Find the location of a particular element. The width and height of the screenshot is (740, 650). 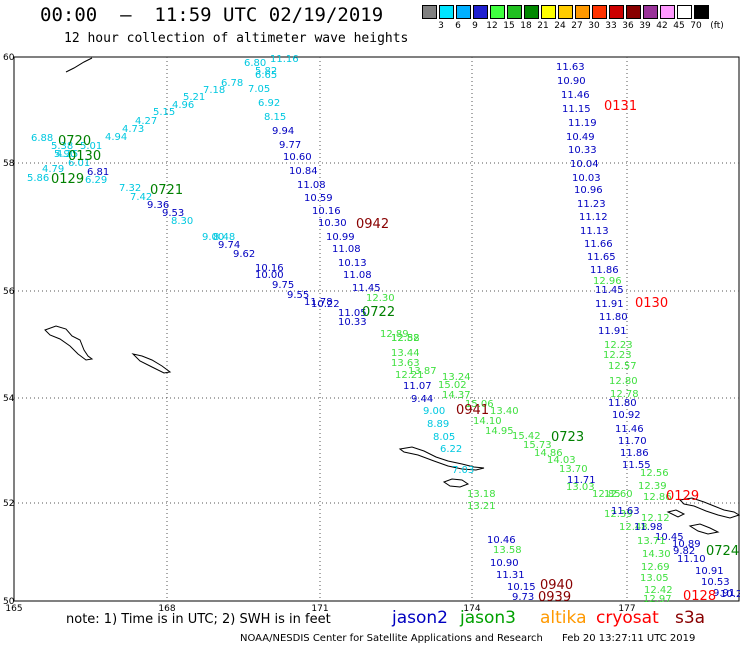

wave-height-label: 12.42 is located at coordinates (658, 590).